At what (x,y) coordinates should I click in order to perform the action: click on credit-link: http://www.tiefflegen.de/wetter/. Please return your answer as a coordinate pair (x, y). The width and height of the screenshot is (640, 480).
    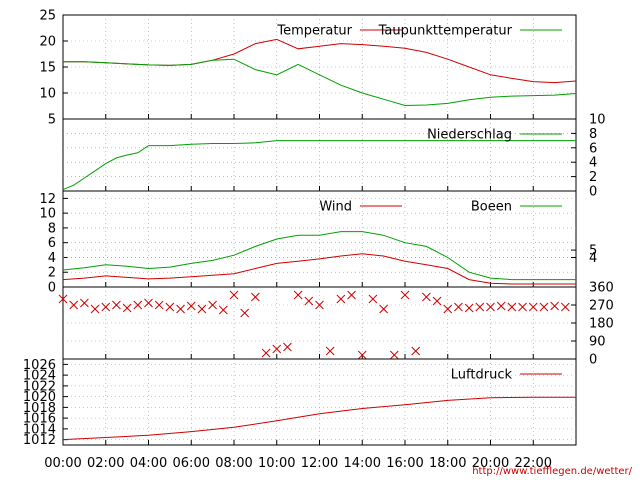
    Looking at the image, I should click on (552, 471).